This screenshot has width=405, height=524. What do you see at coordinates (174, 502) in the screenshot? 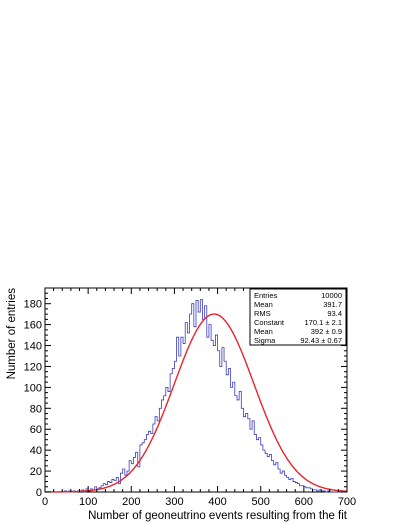
I see `x-tick-label: 300` at bounding box center [174, 502].